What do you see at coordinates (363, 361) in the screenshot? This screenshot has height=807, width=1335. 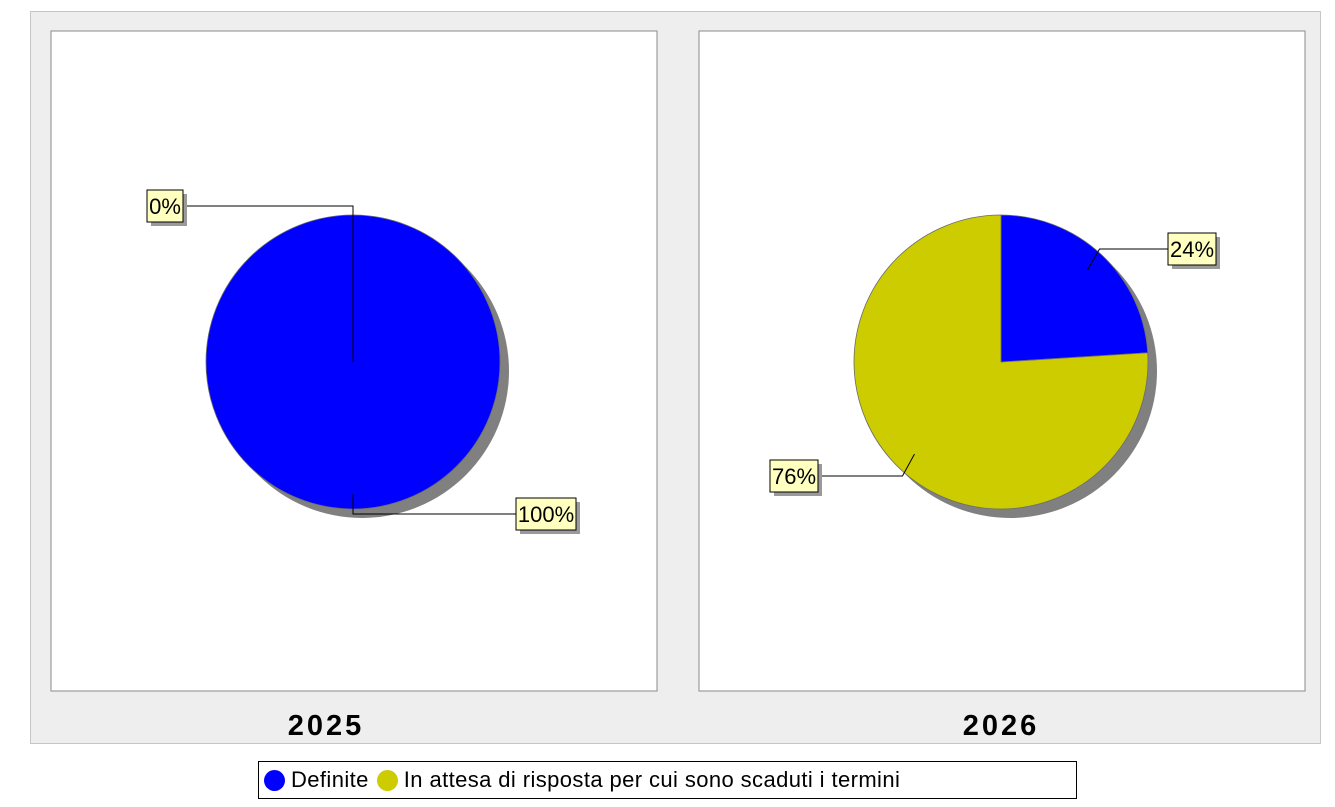 I see `pie-chart-2025: 100% 0%` at bounding box center [363, 361].